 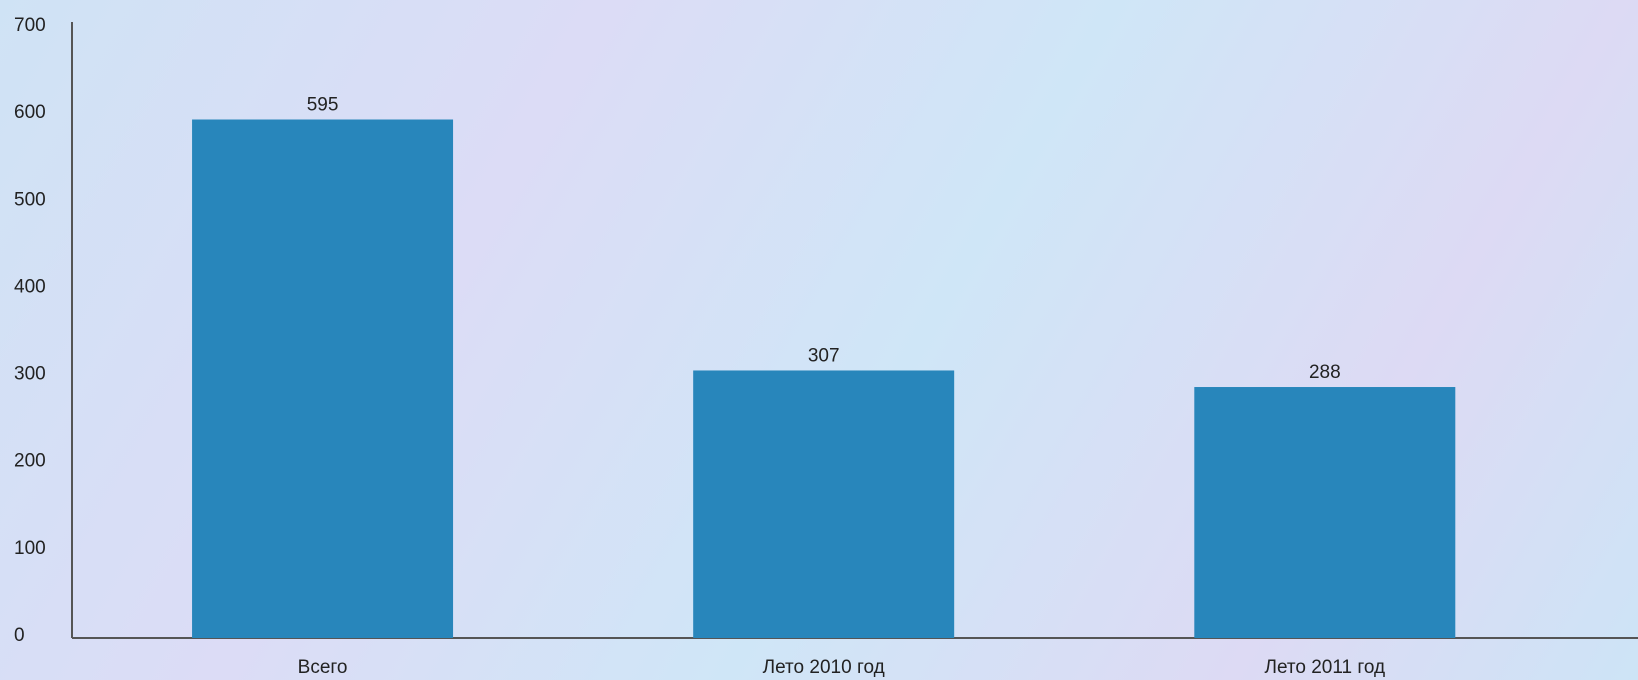 I want to click on y-tick-label: 500, so click(x=30, y=199).